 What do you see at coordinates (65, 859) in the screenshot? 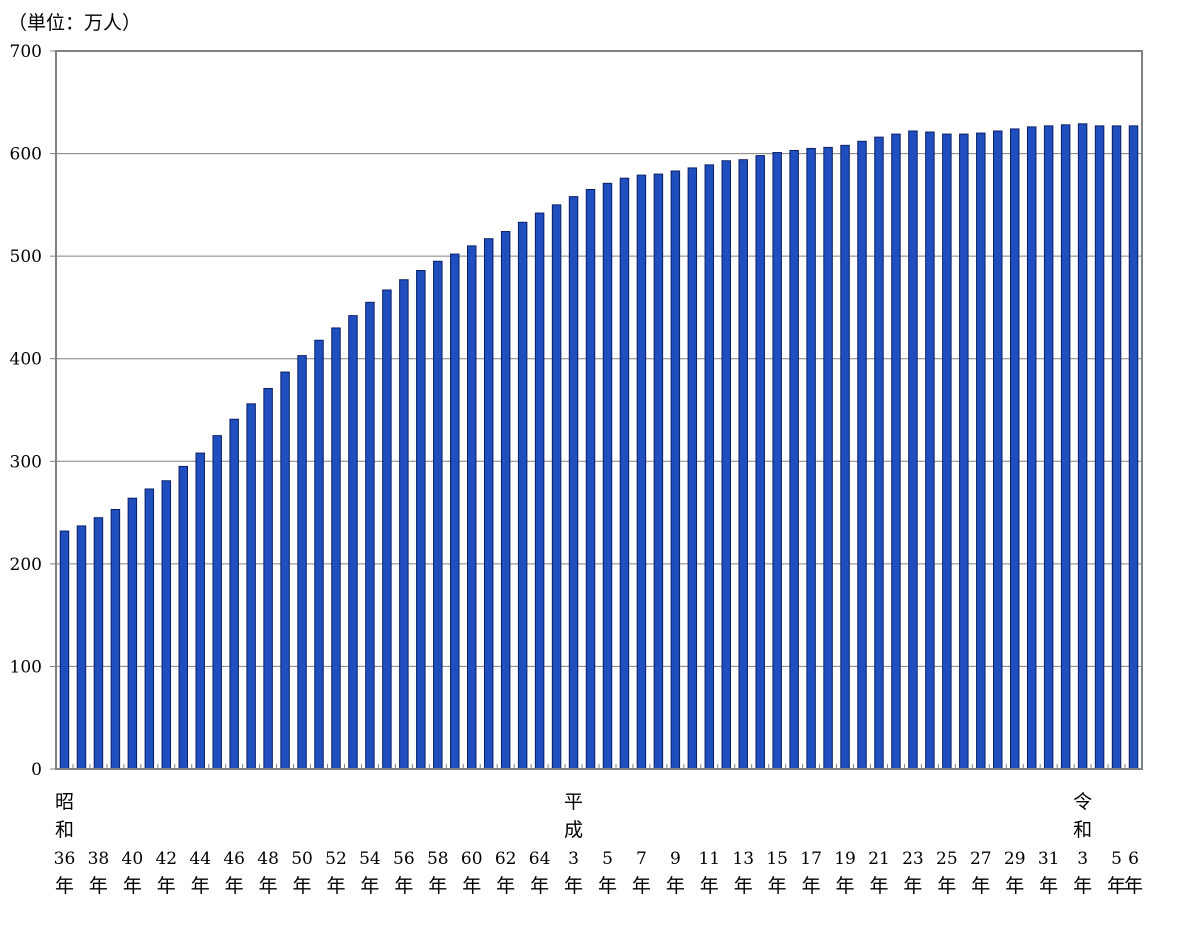
I see `x-tick-label: 36` at bounding box center [65, 859].